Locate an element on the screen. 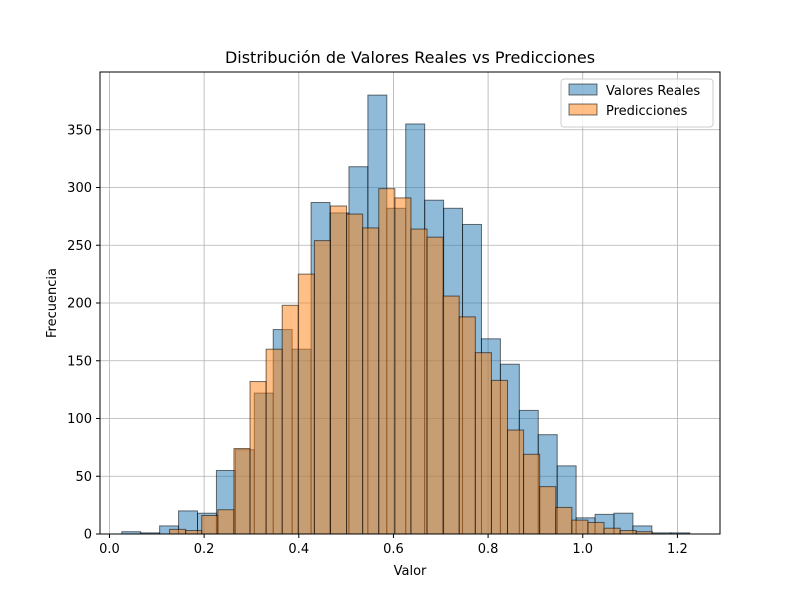 Image resolution: width=800 pixels, height=600 pixels. y-tick-label: 0 is located at coordinates (88, 535).